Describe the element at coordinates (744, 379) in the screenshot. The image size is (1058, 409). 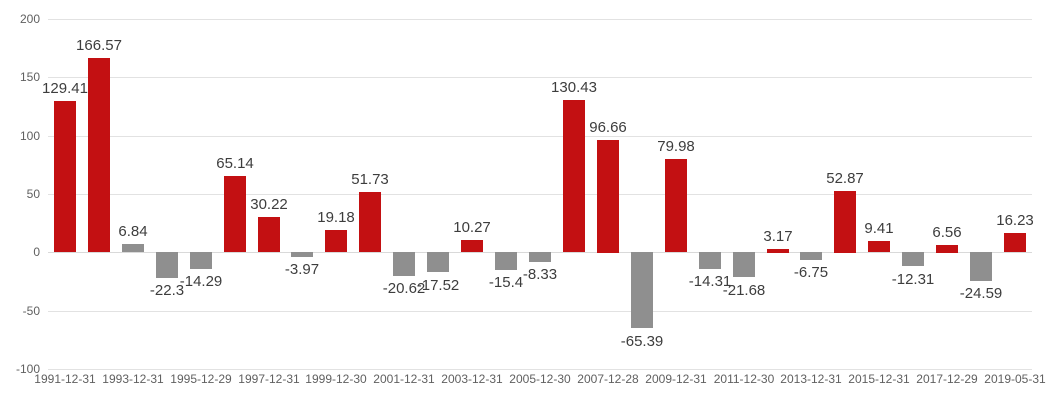
I see `x-tick-label: 2011-12-30` at that location.